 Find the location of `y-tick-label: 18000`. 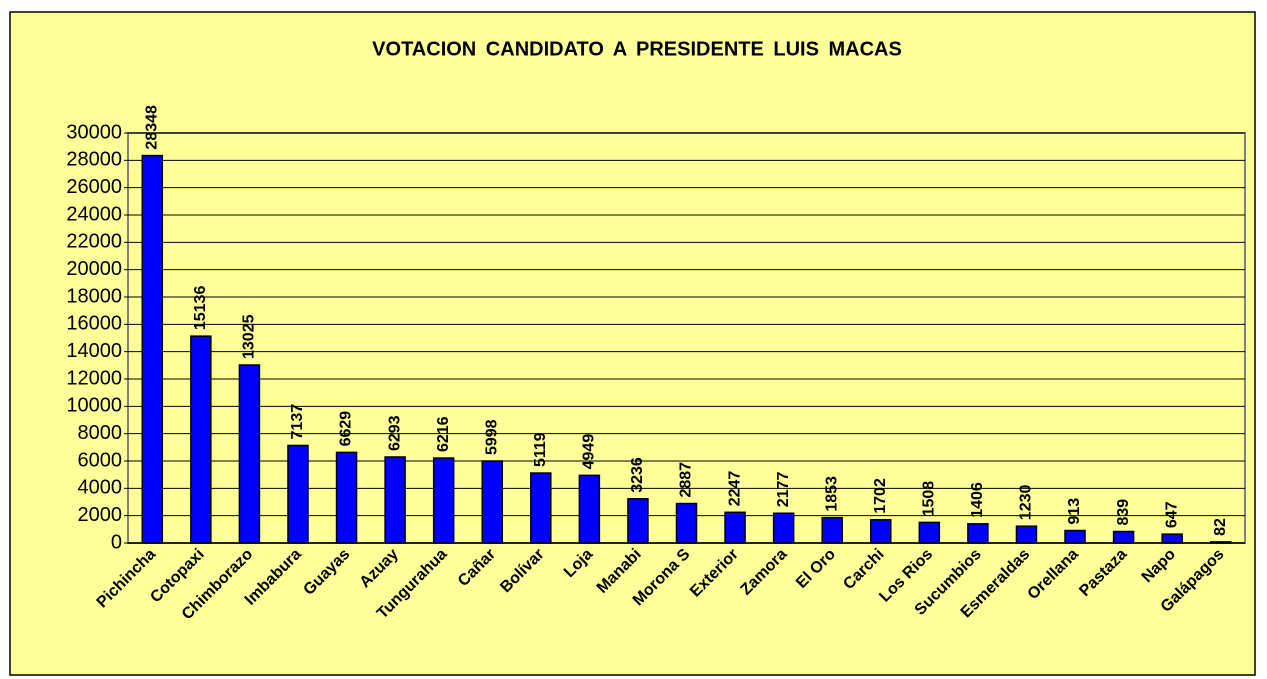

y-tick-label: 18000 is located at coordinates (94, 296).